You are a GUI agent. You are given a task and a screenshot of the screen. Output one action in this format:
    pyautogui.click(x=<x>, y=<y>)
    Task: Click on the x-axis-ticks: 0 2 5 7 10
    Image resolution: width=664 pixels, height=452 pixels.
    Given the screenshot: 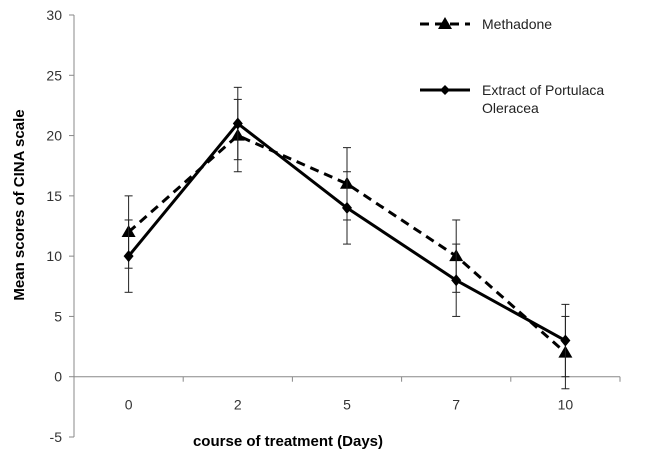 What is the action you would take?
    pyautogui.click(x=347, y=394)
    